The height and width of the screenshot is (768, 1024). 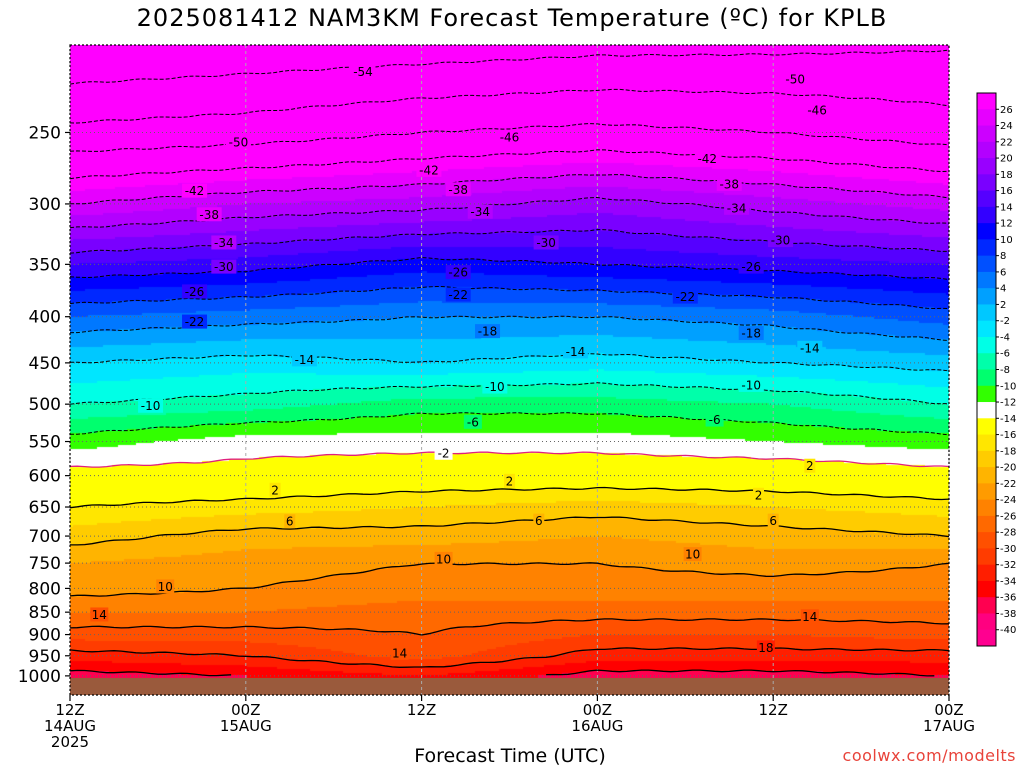 I want to click on x-tick-label: 12Z, so click(x=773, y=710).